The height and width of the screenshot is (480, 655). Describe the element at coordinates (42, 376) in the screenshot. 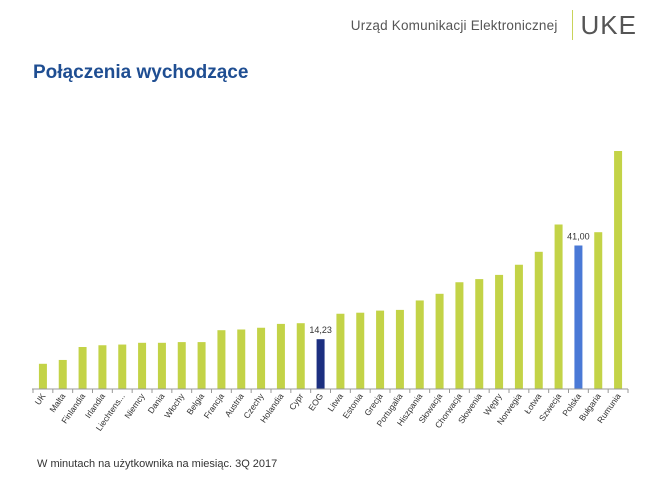

I see `bar-uk` at that location.